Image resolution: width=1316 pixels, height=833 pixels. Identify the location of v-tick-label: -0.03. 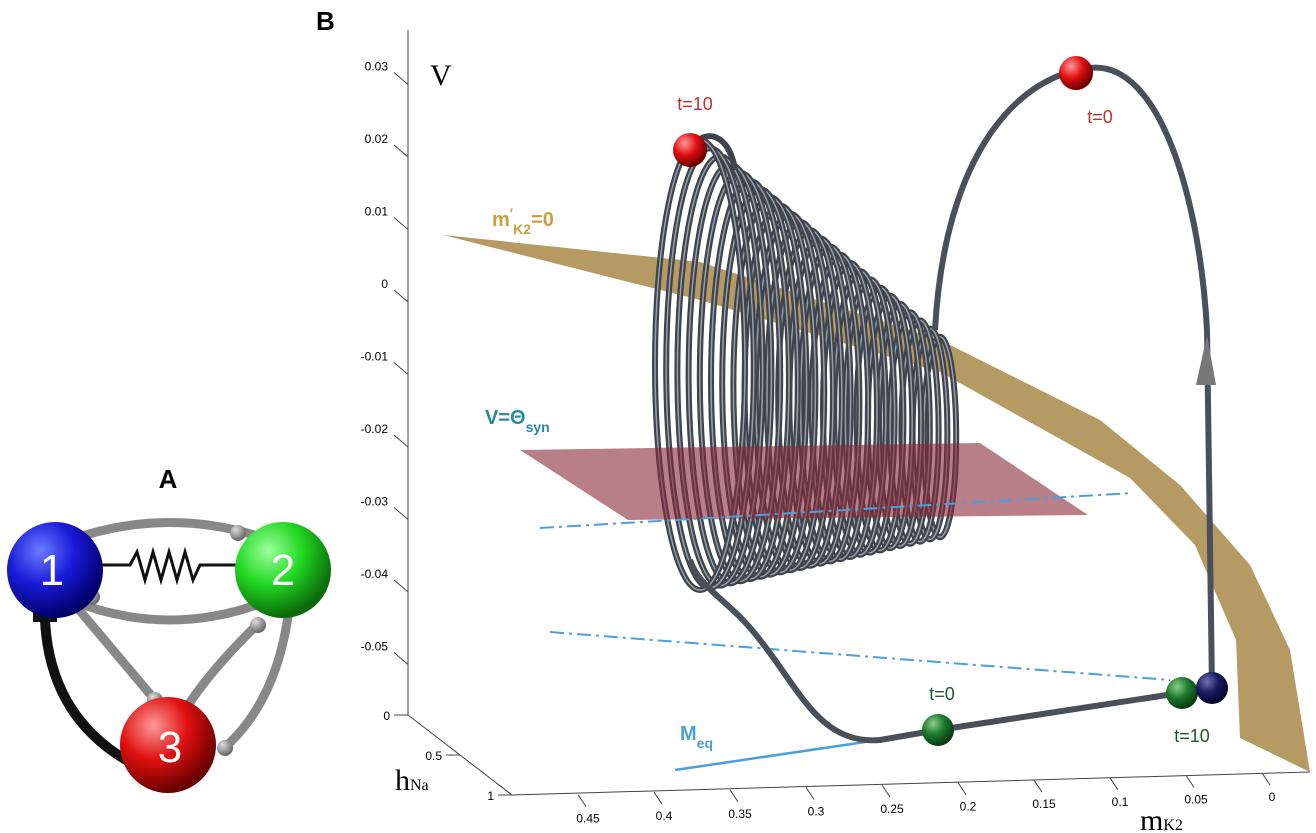
(375, 502).